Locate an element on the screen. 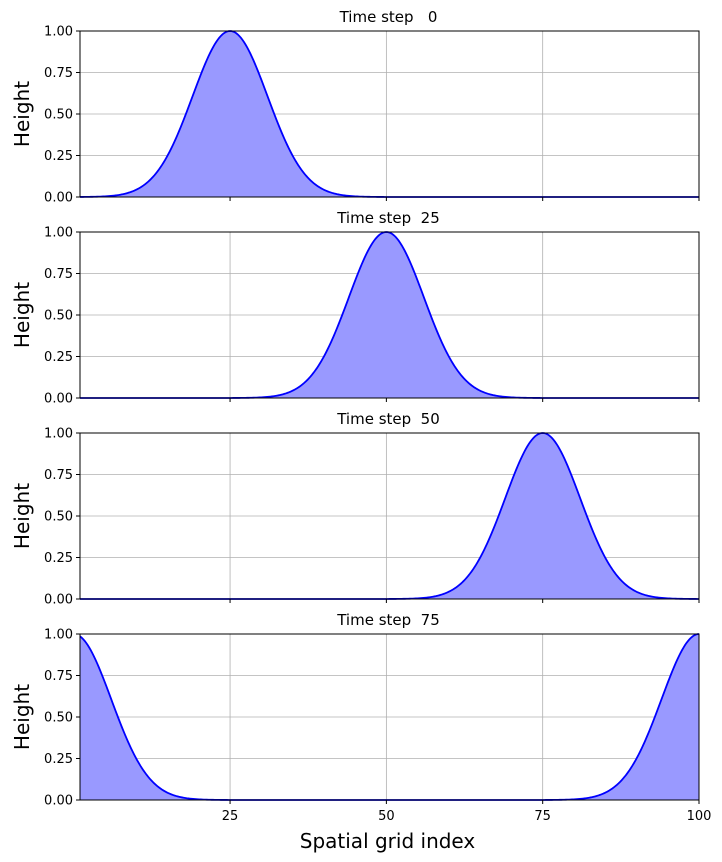  x-tick-label: 75 is located at coordinates (542, 816).